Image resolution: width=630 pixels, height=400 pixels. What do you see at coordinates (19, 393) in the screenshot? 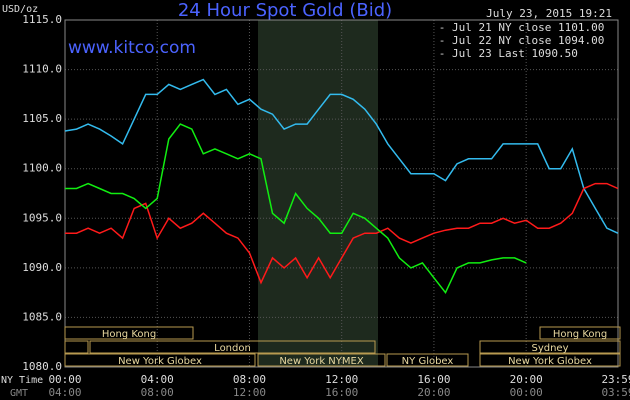
I see `x2-axis-label: GMT` at bounding box center [19, 393].